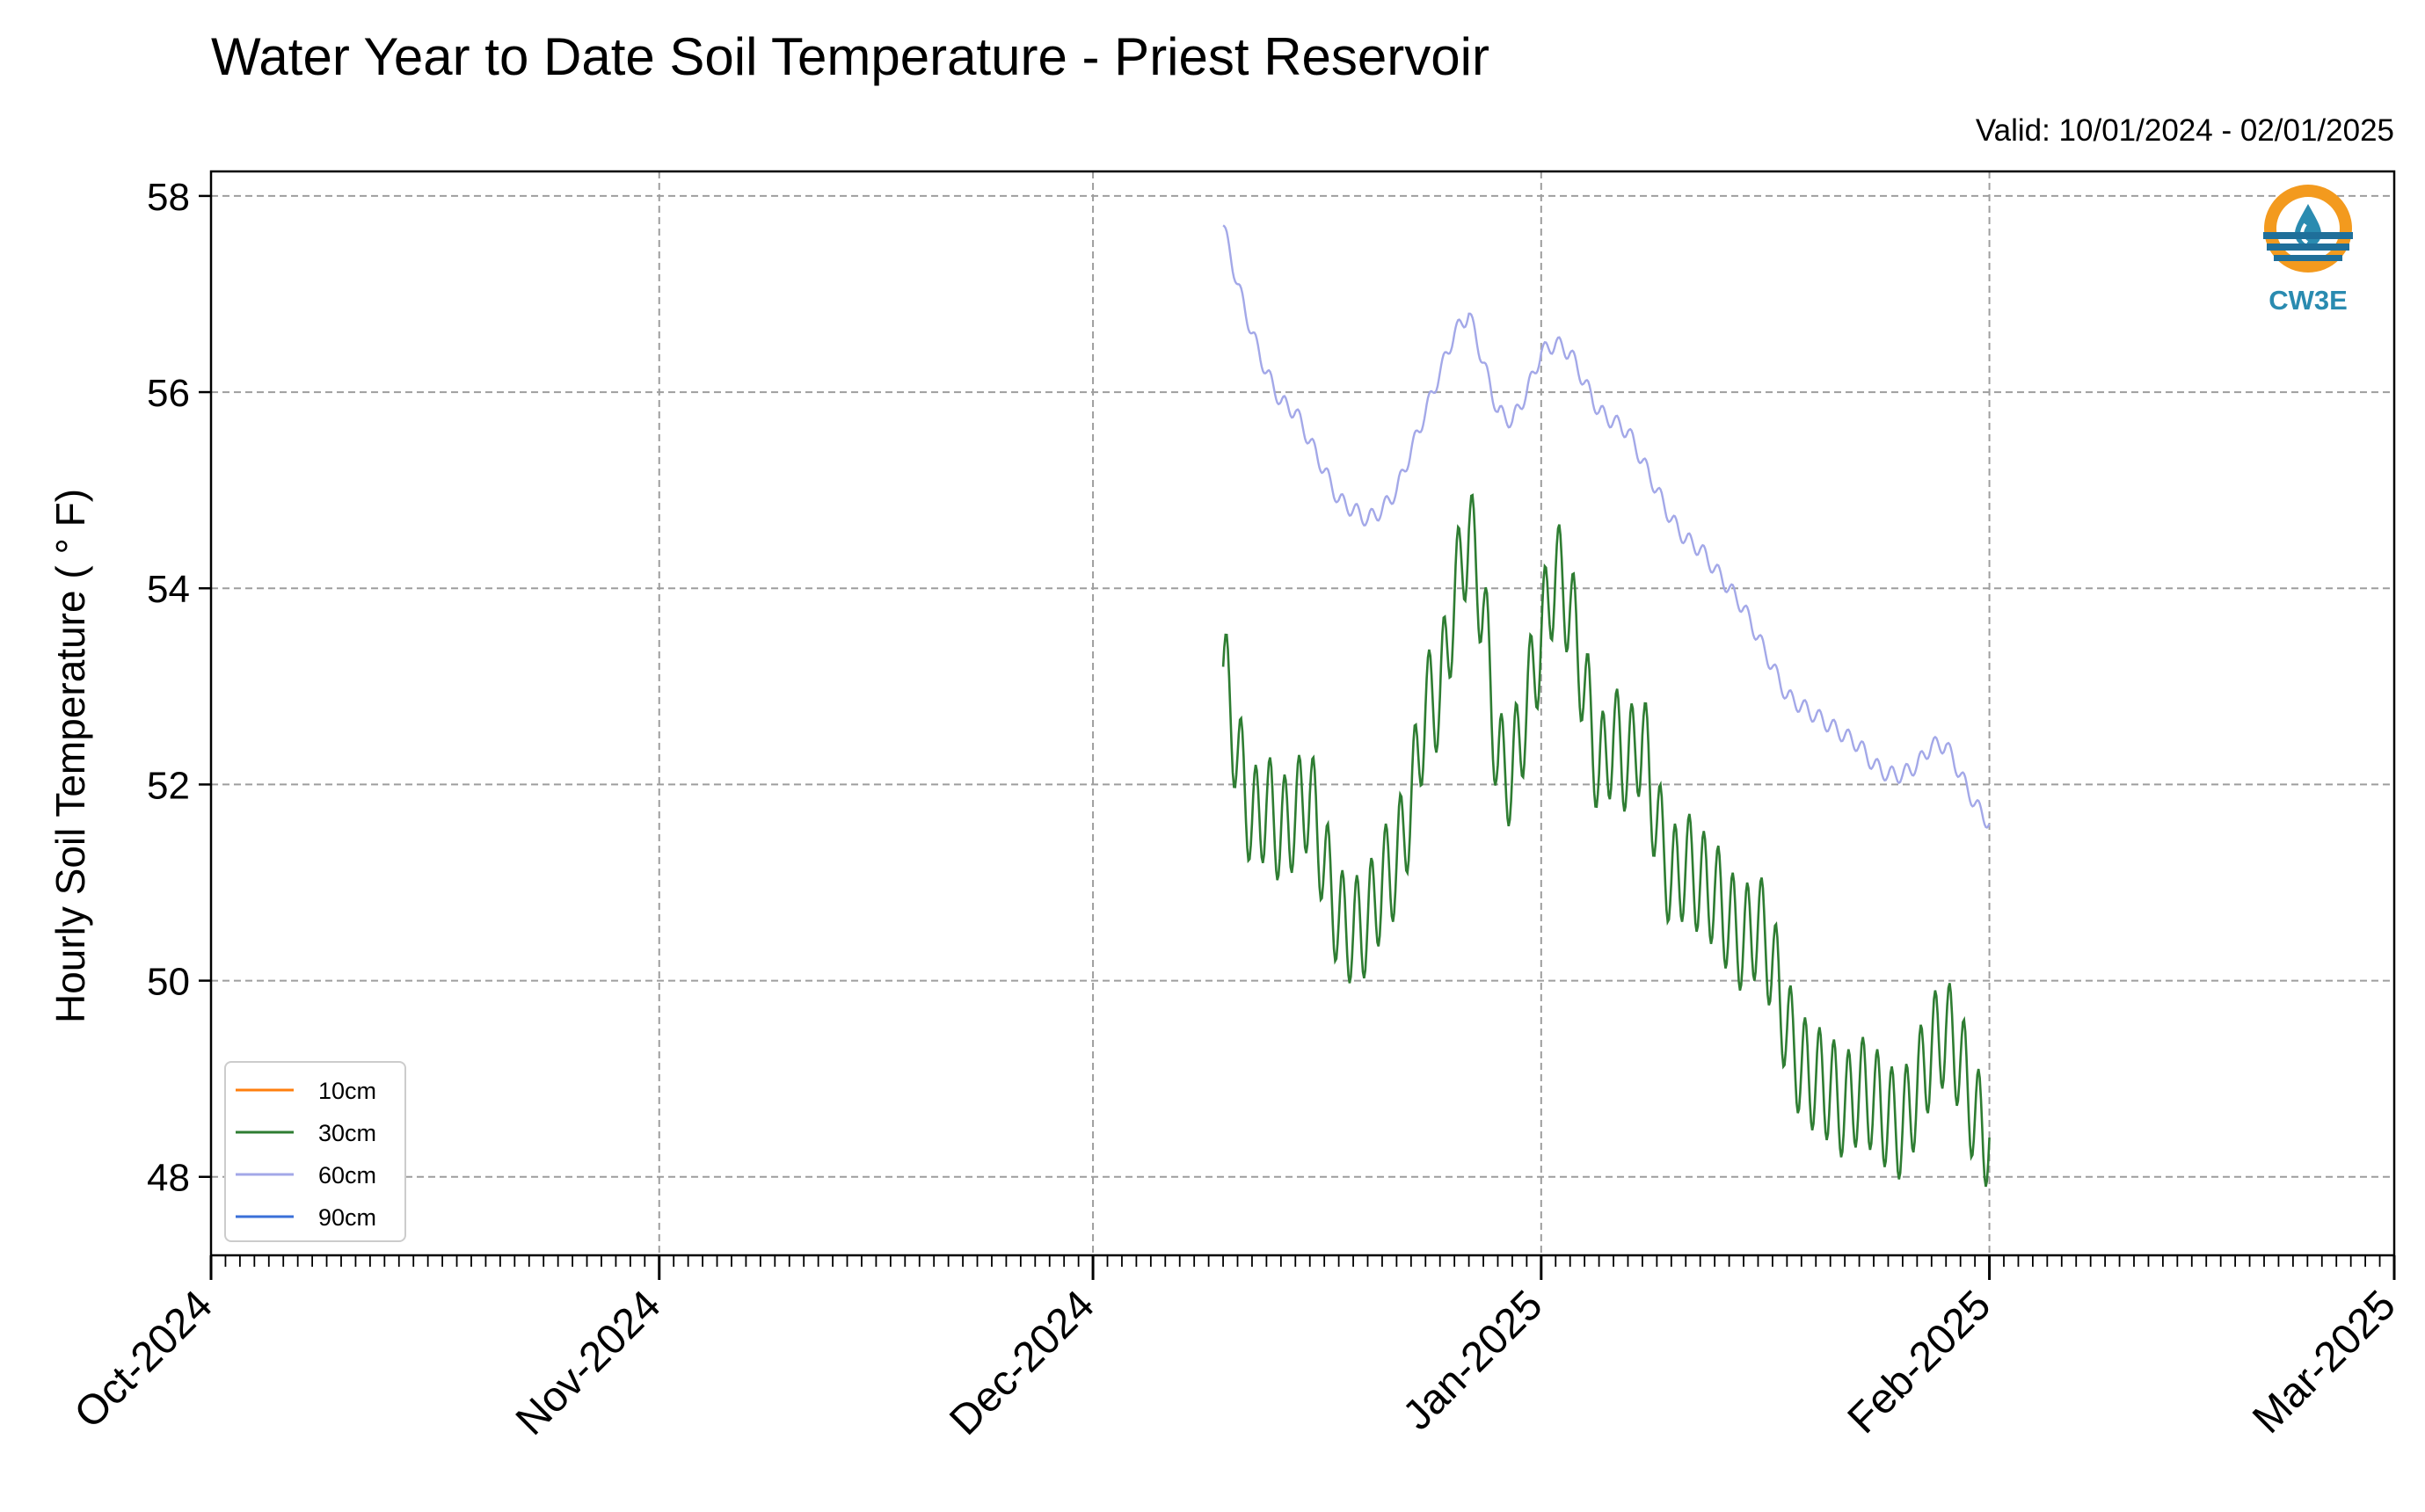 The image size is (2425, 1512). I want to click on x-tick-label: Jan-2025, so click(1473, 1361).